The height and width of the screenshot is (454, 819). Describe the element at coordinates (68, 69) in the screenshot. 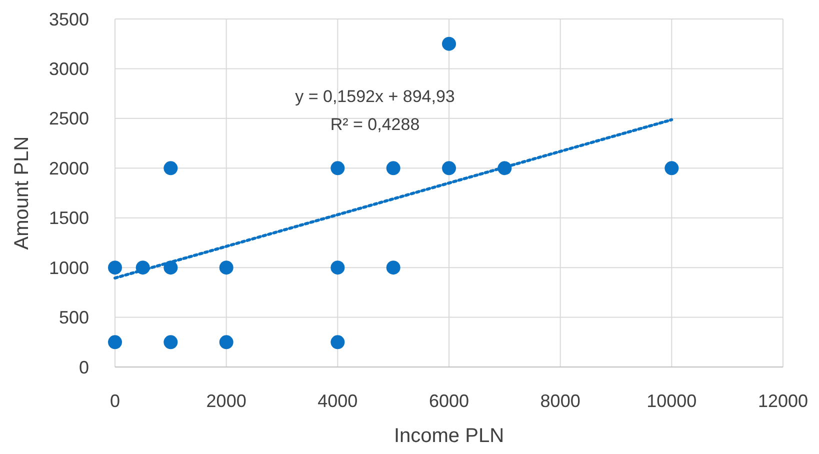

I see `y-tick-label: 3000` at that location.